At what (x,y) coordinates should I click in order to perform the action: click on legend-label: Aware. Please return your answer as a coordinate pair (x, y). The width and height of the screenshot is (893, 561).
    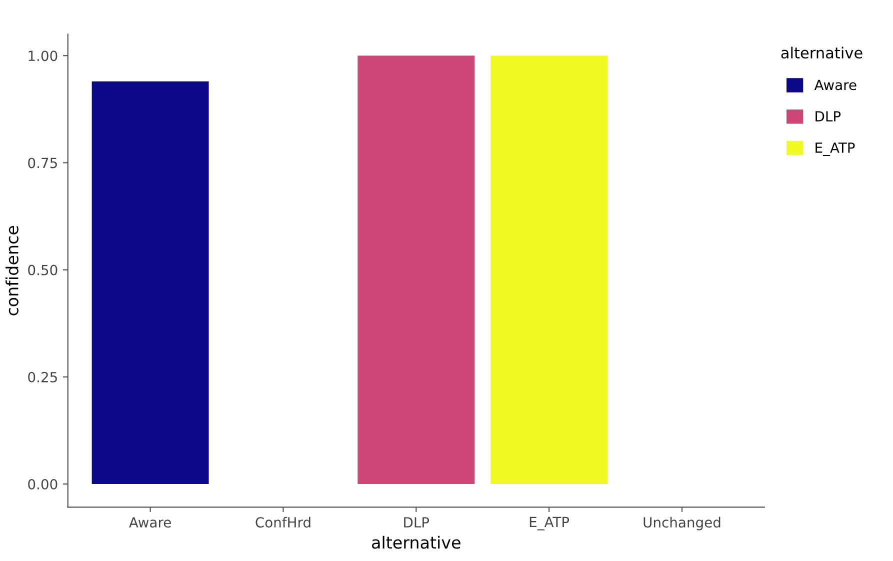
    Looking at the image, I should click on (835, 85).